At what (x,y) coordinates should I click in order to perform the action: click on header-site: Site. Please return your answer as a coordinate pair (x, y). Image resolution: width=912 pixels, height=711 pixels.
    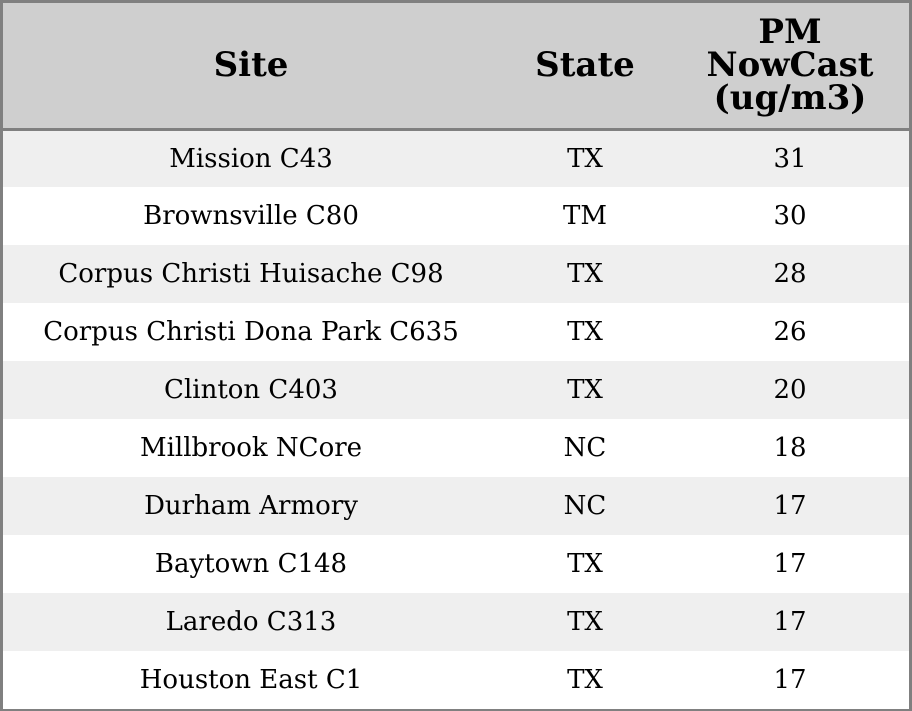
    Looking at the image, I should click on (251, 67).